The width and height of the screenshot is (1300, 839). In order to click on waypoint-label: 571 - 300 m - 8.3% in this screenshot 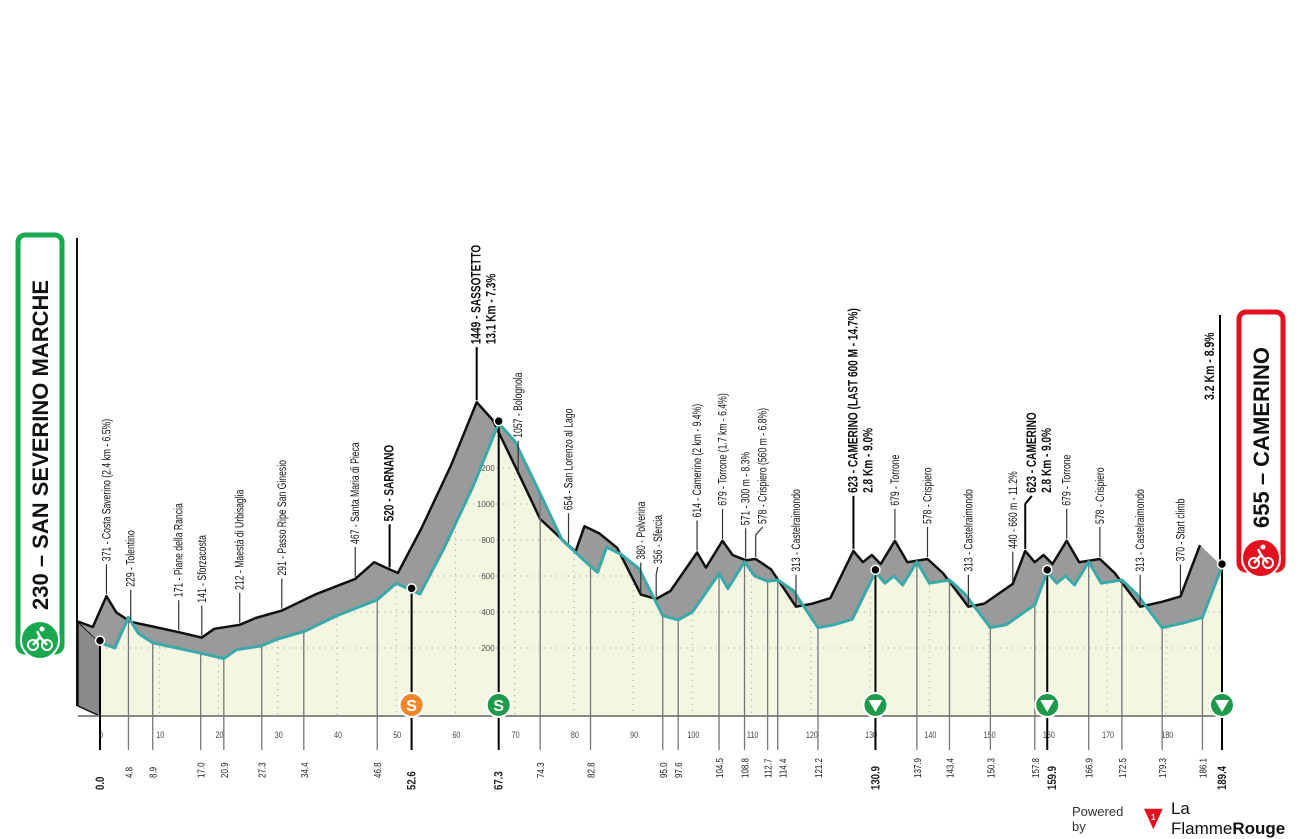, I will do `click(746, 488)`.